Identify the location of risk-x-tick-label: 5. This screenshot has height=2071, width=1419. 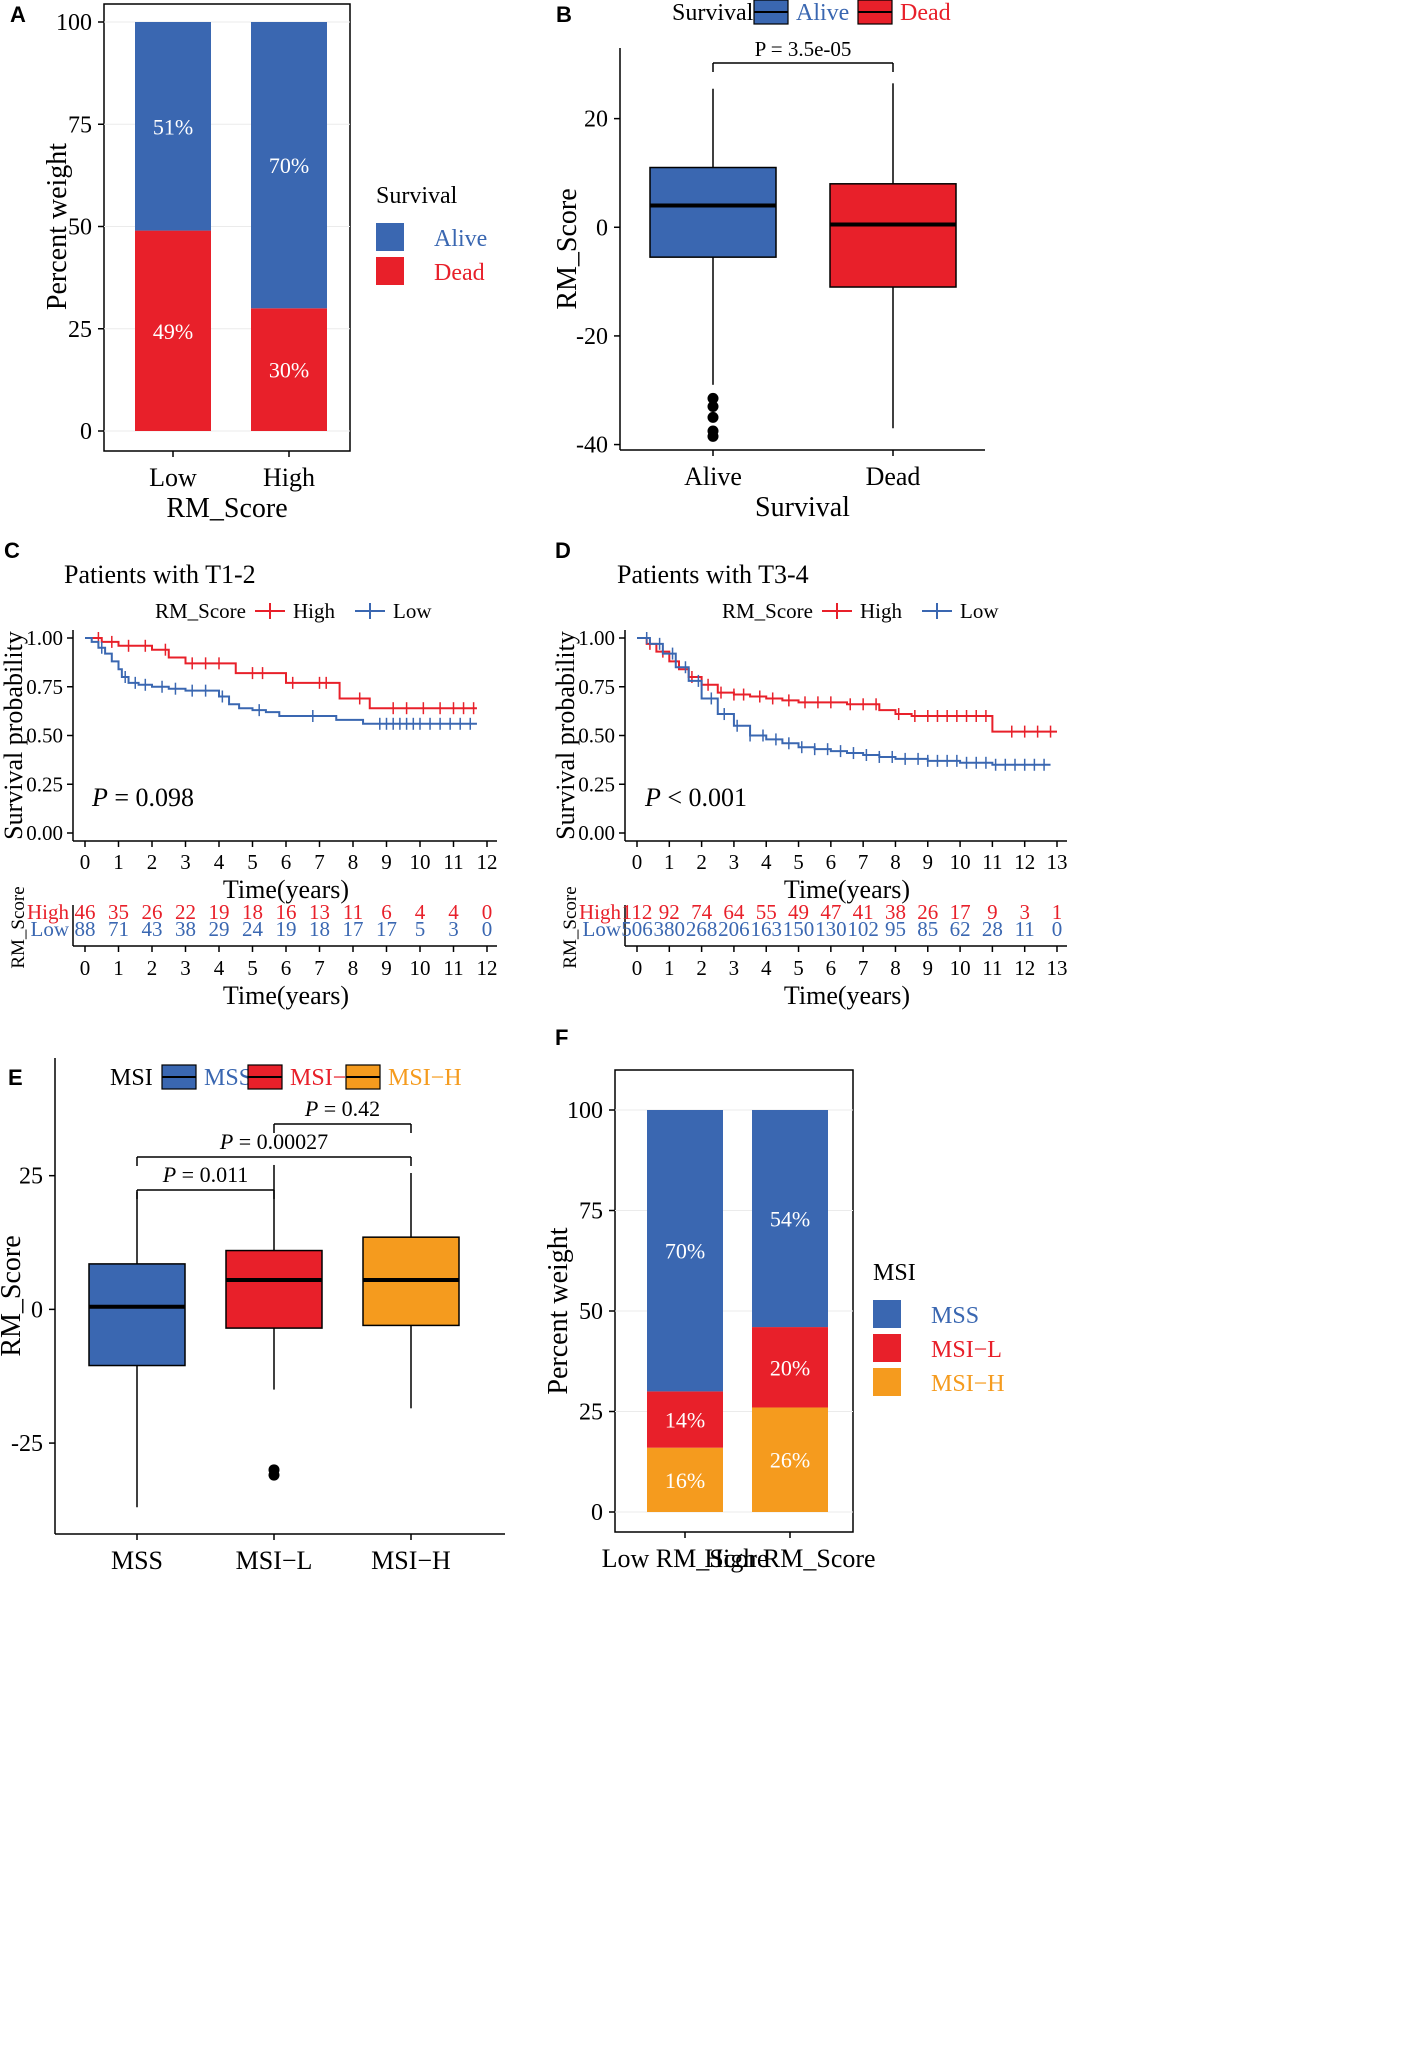
(798, 968).